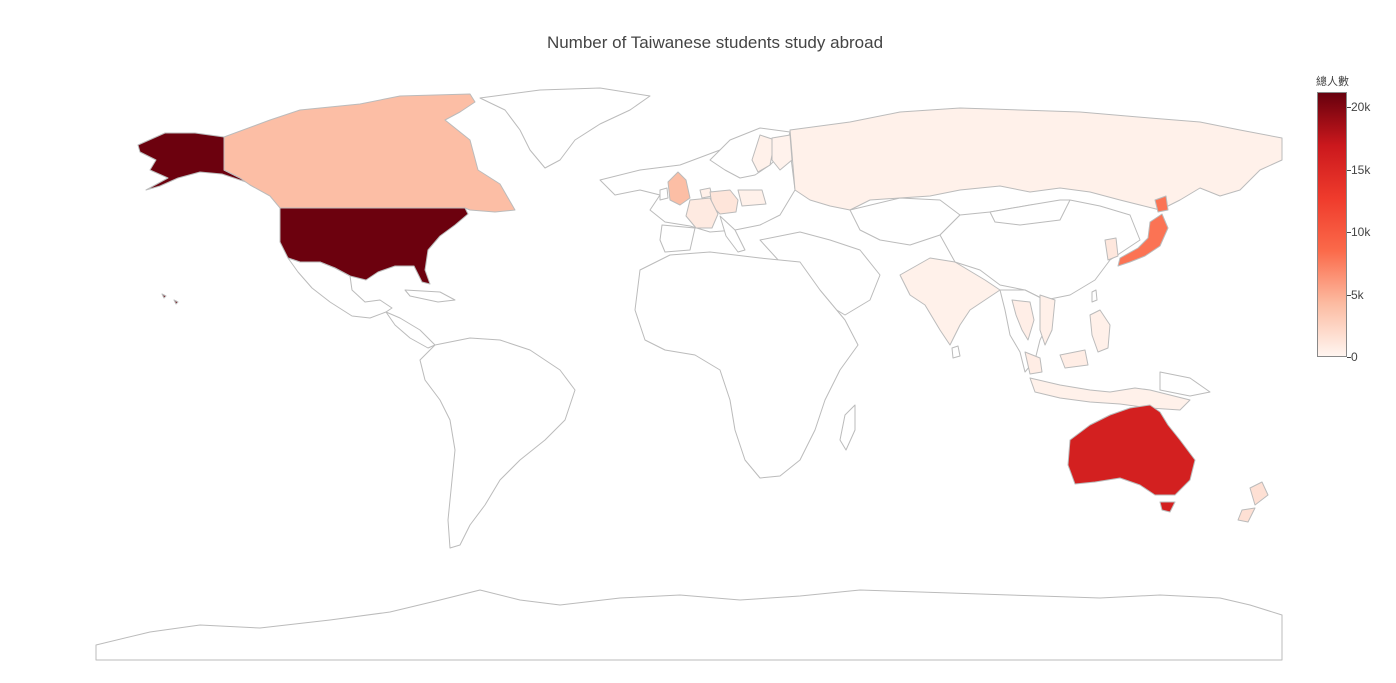 The height and width of the screenshot is (683, 1396). Describe the element at coordinates (746, 365) in the screenshot. I see `country-africa` at that location.